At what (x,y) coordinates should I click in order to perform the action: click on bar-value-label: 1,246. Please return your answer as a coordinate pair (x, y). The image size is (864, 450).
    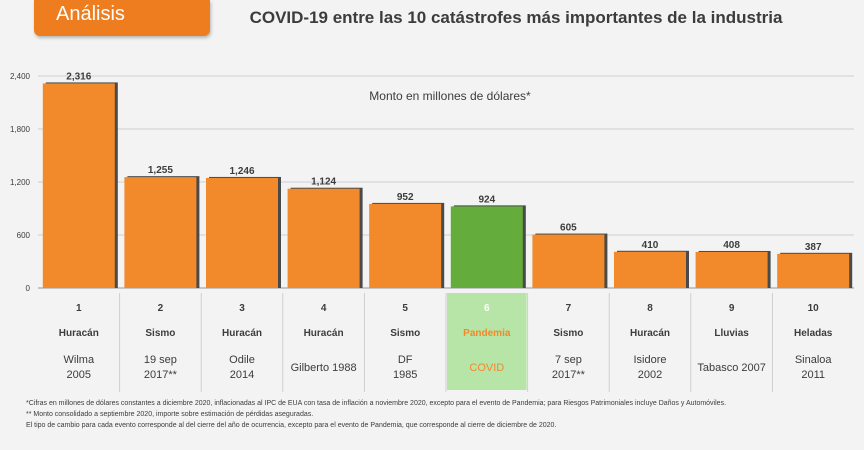
    Looking at the image, I should click on (241, 171).